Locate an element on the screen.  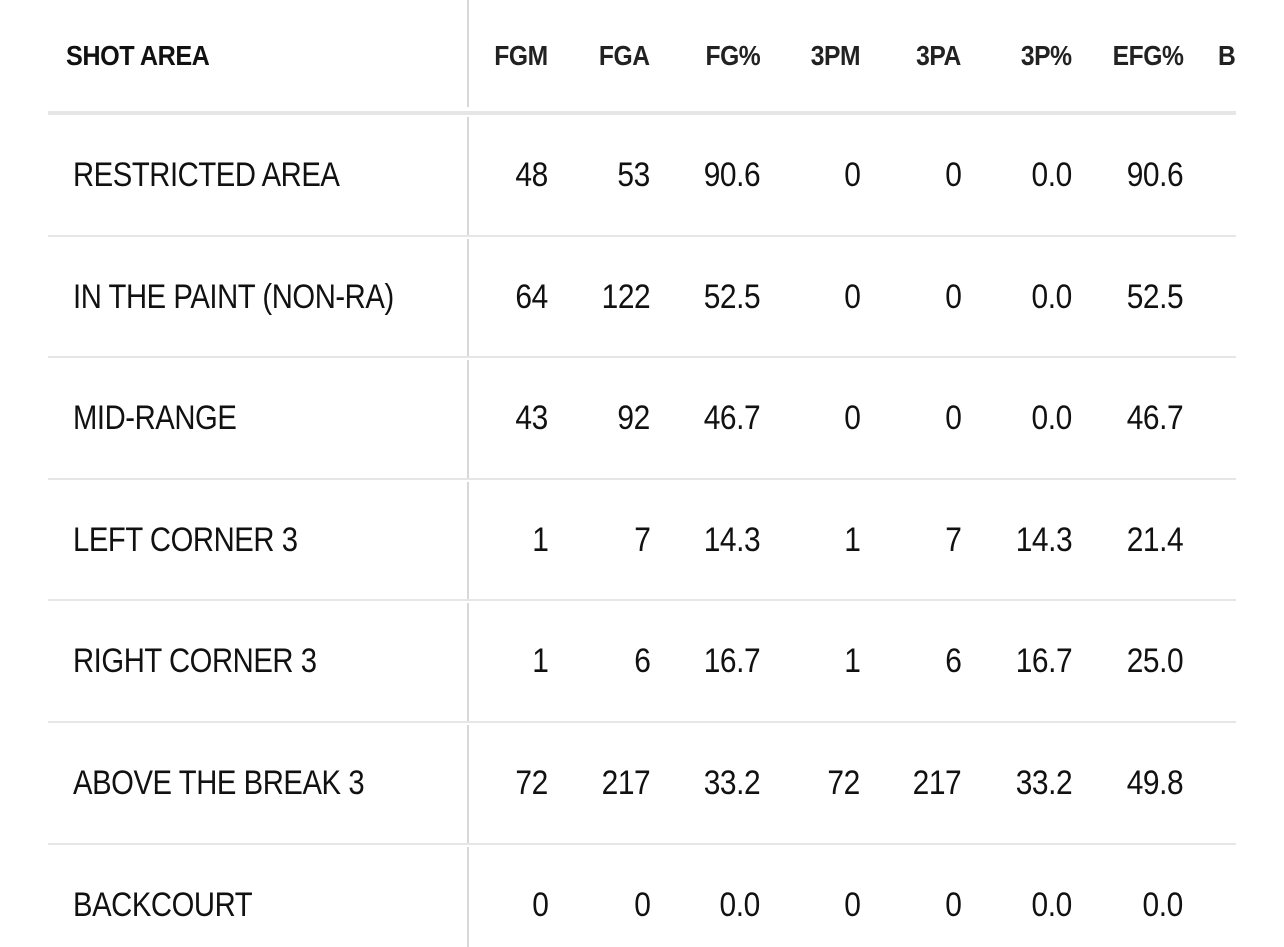
table-header-row: SHOT AREA FGM FGA FG% 3PM 3PA 3P% EFG% B is located at coordinates (642, 56).